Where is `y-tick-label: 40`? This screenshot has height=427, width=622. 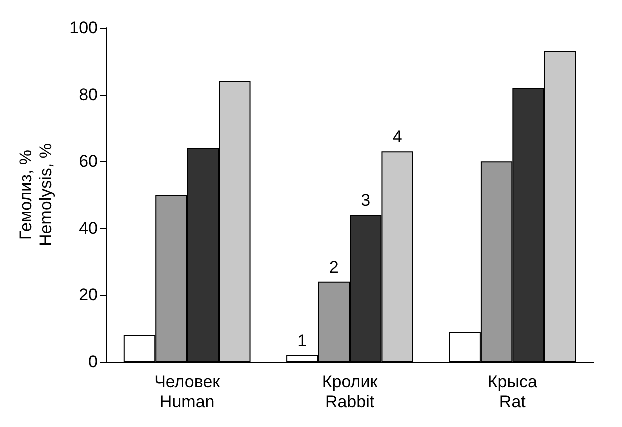
y-tick-label: 40 is located at coordinates (88, 228).